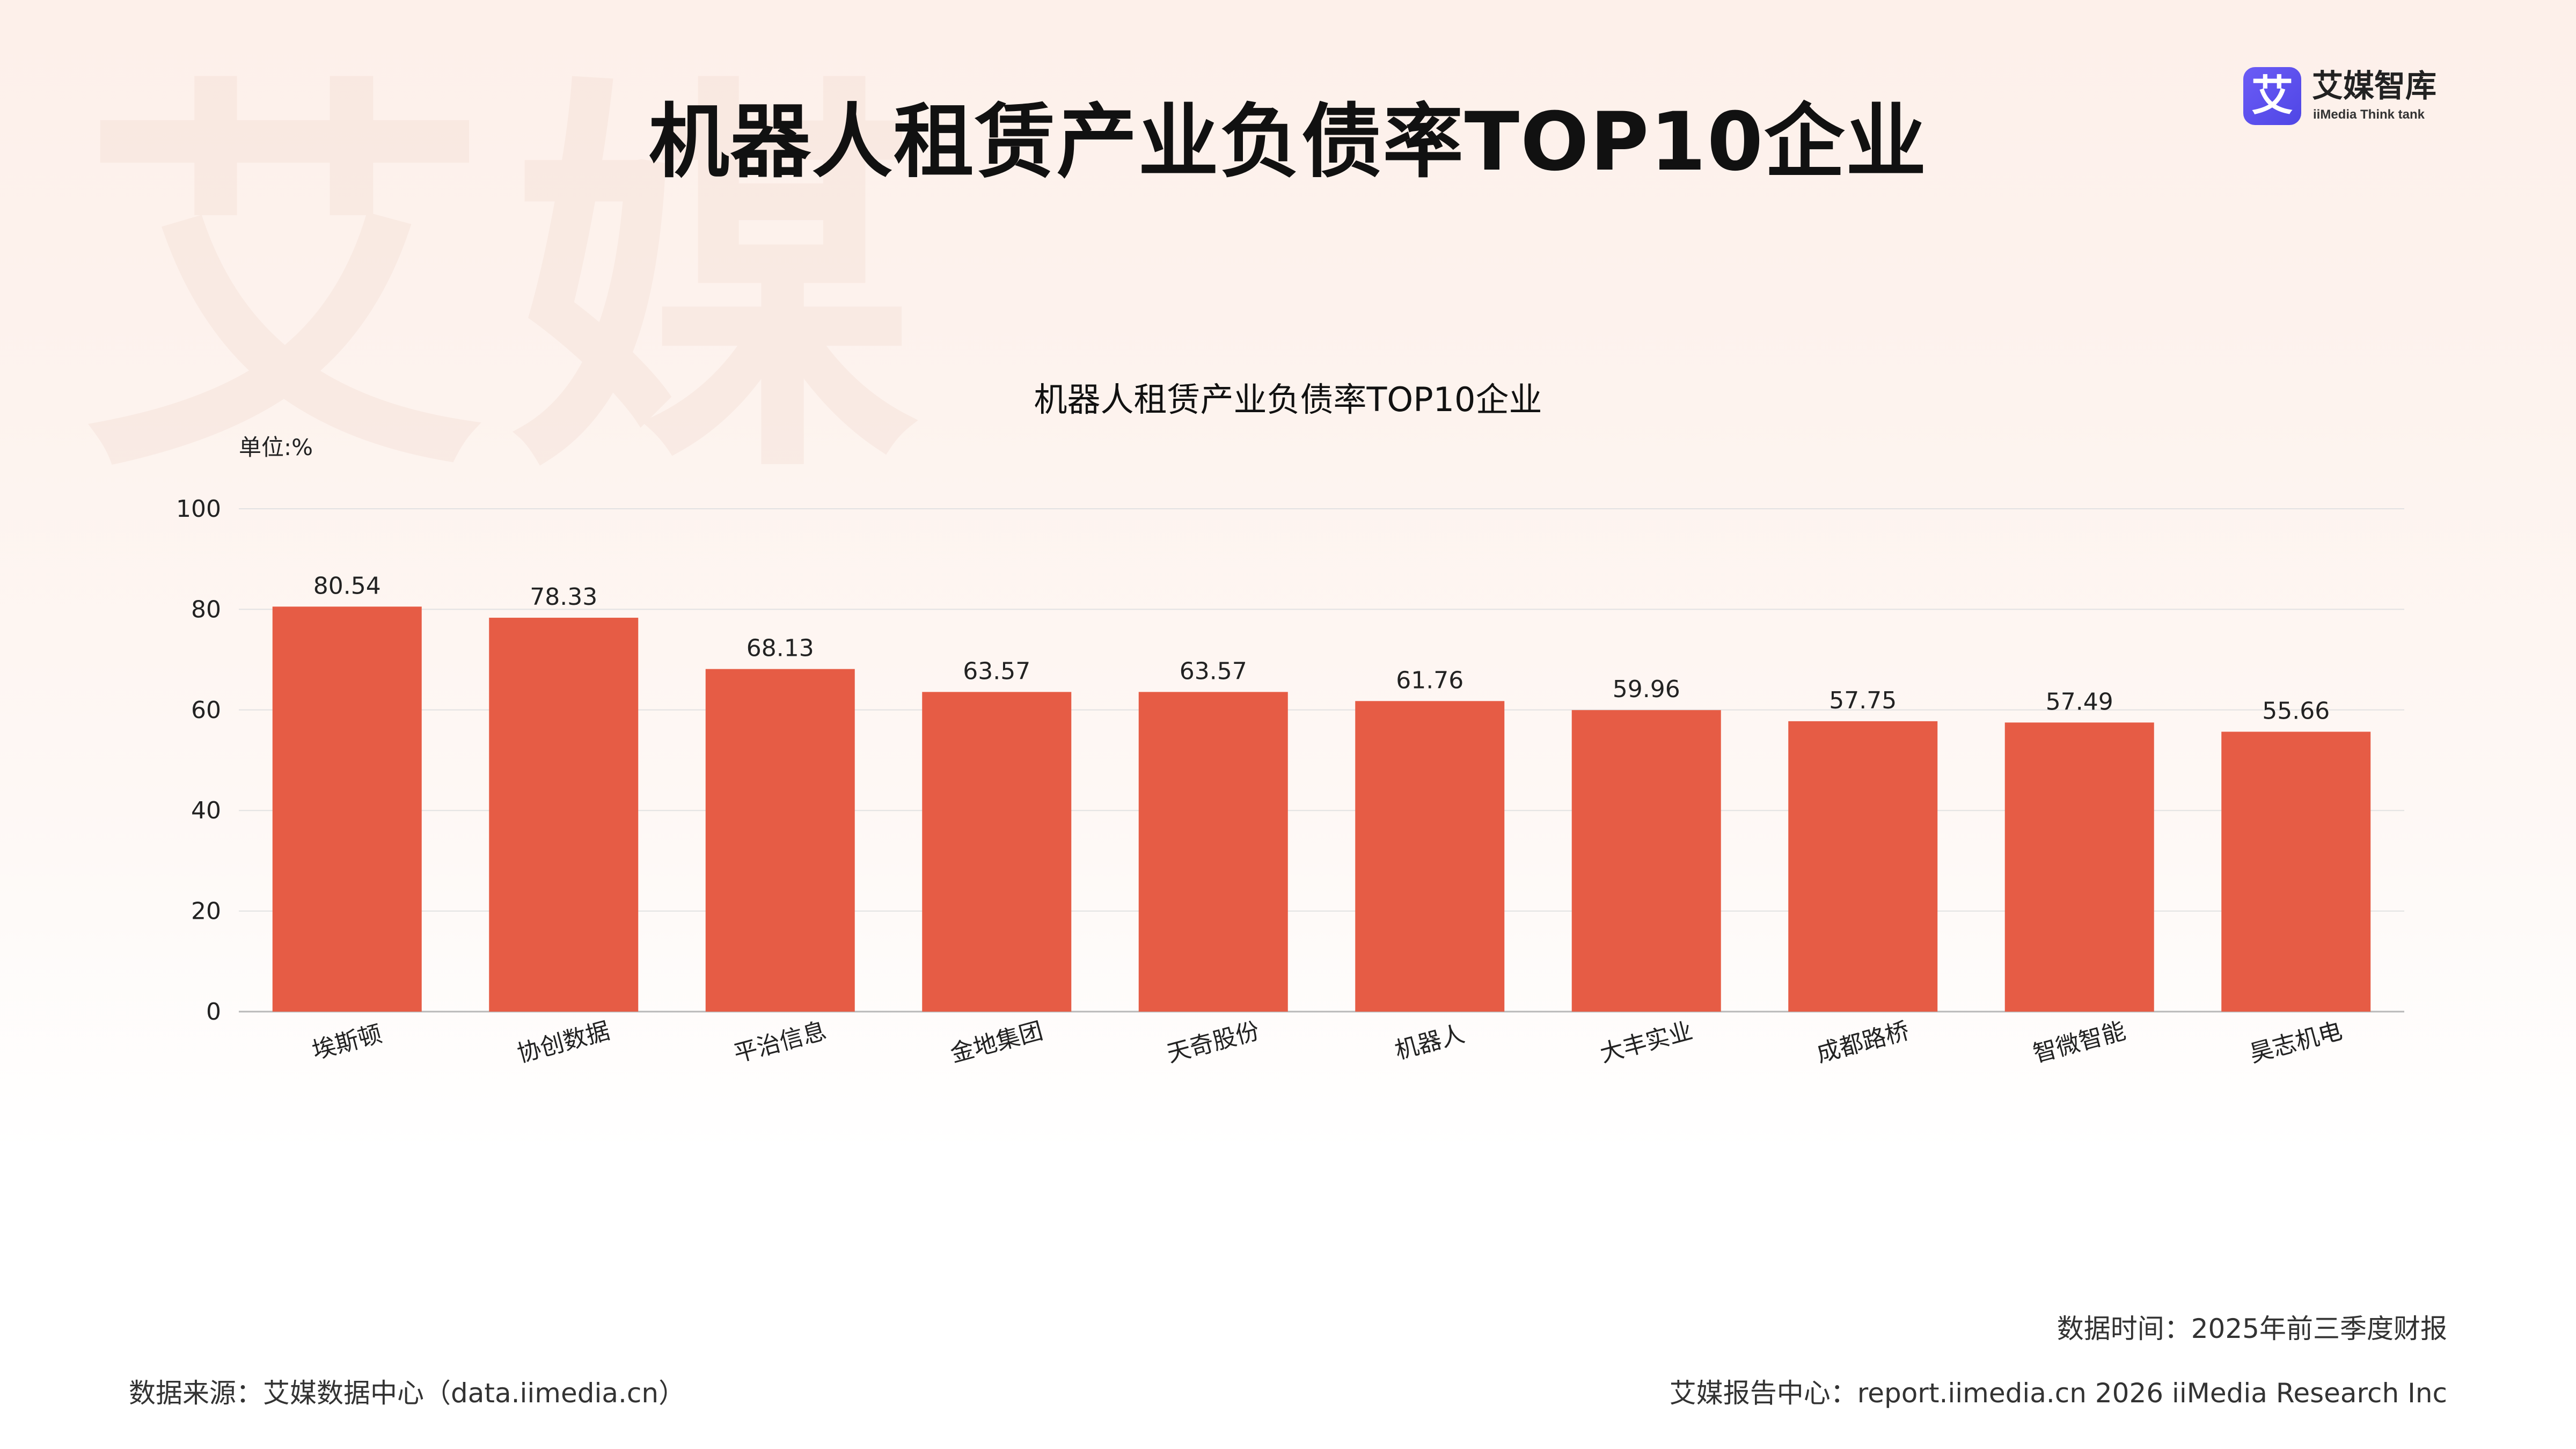  I want to click on data-label: 59.96, so click(1646, 689).